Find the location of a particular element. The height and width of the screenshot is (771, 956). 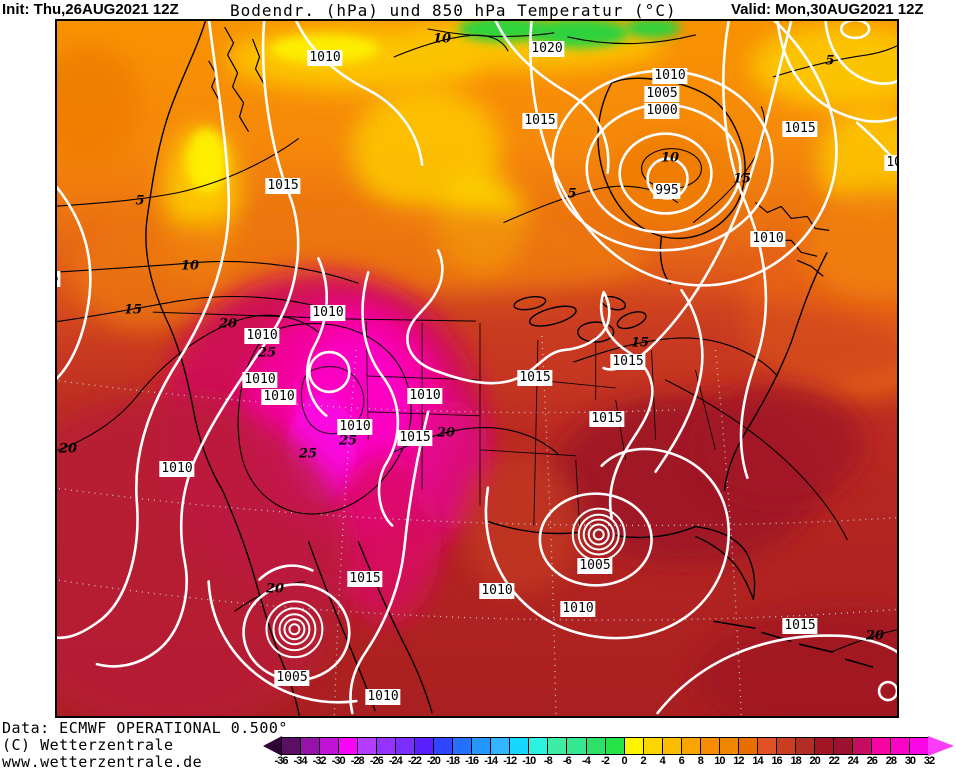

colorbar-tick: -32 is located at coordinates (319, 761).